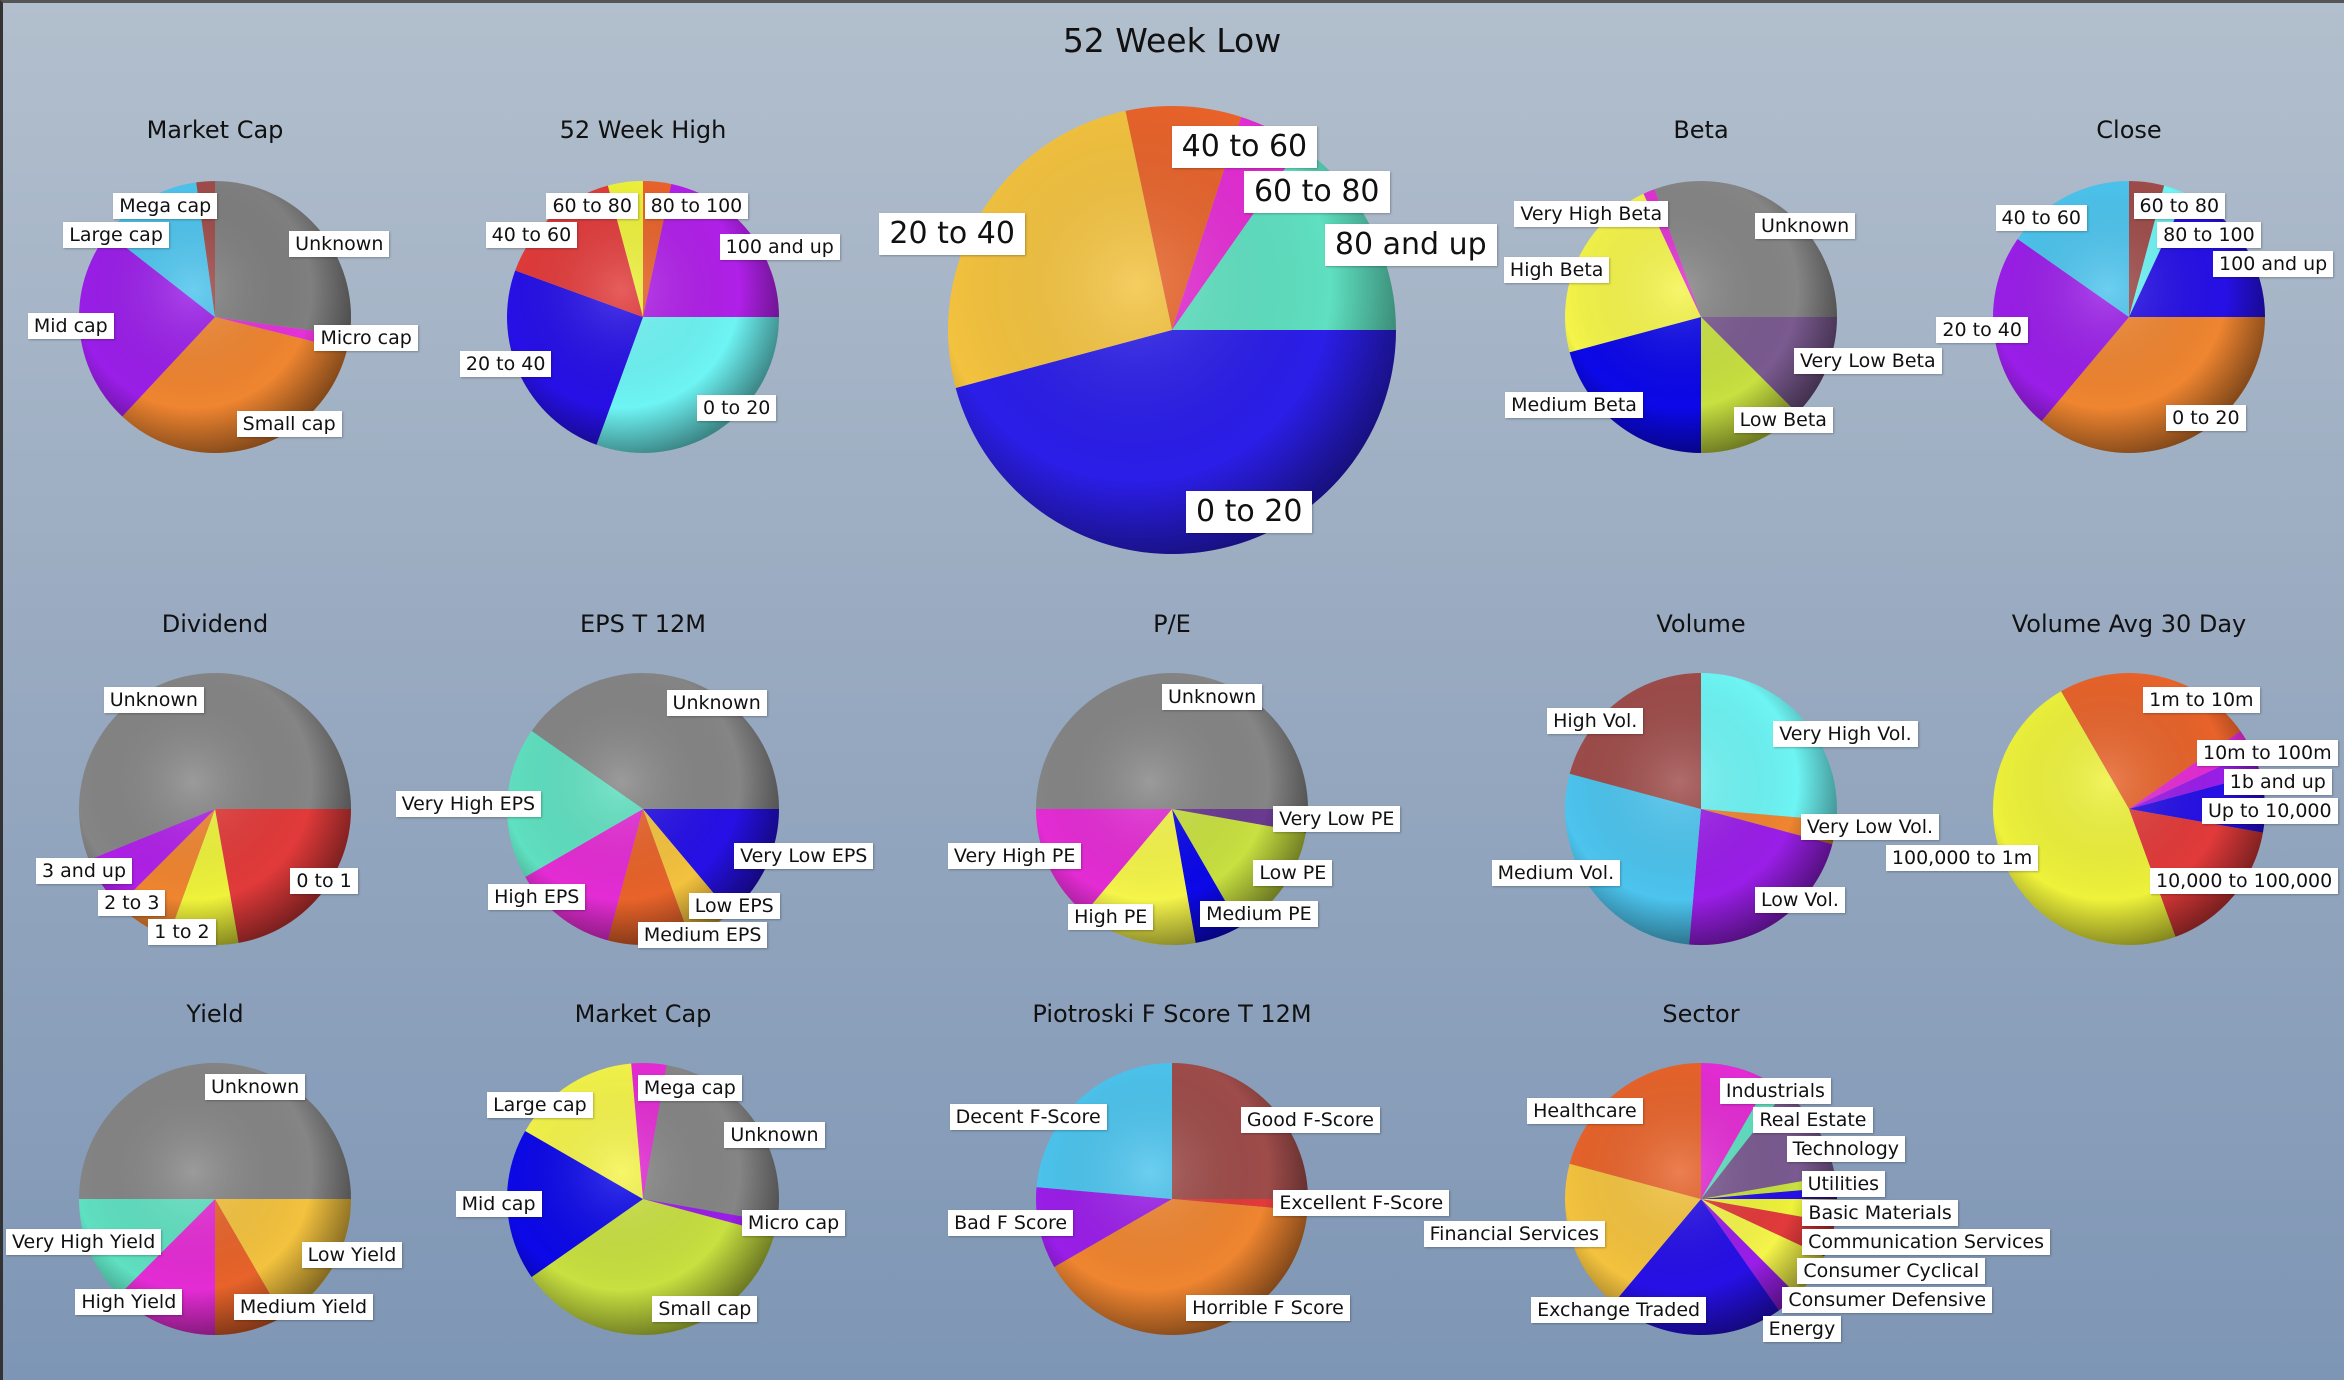  I want to click on chart-title: Volume Avg 30 Day, so click(2129, 624).